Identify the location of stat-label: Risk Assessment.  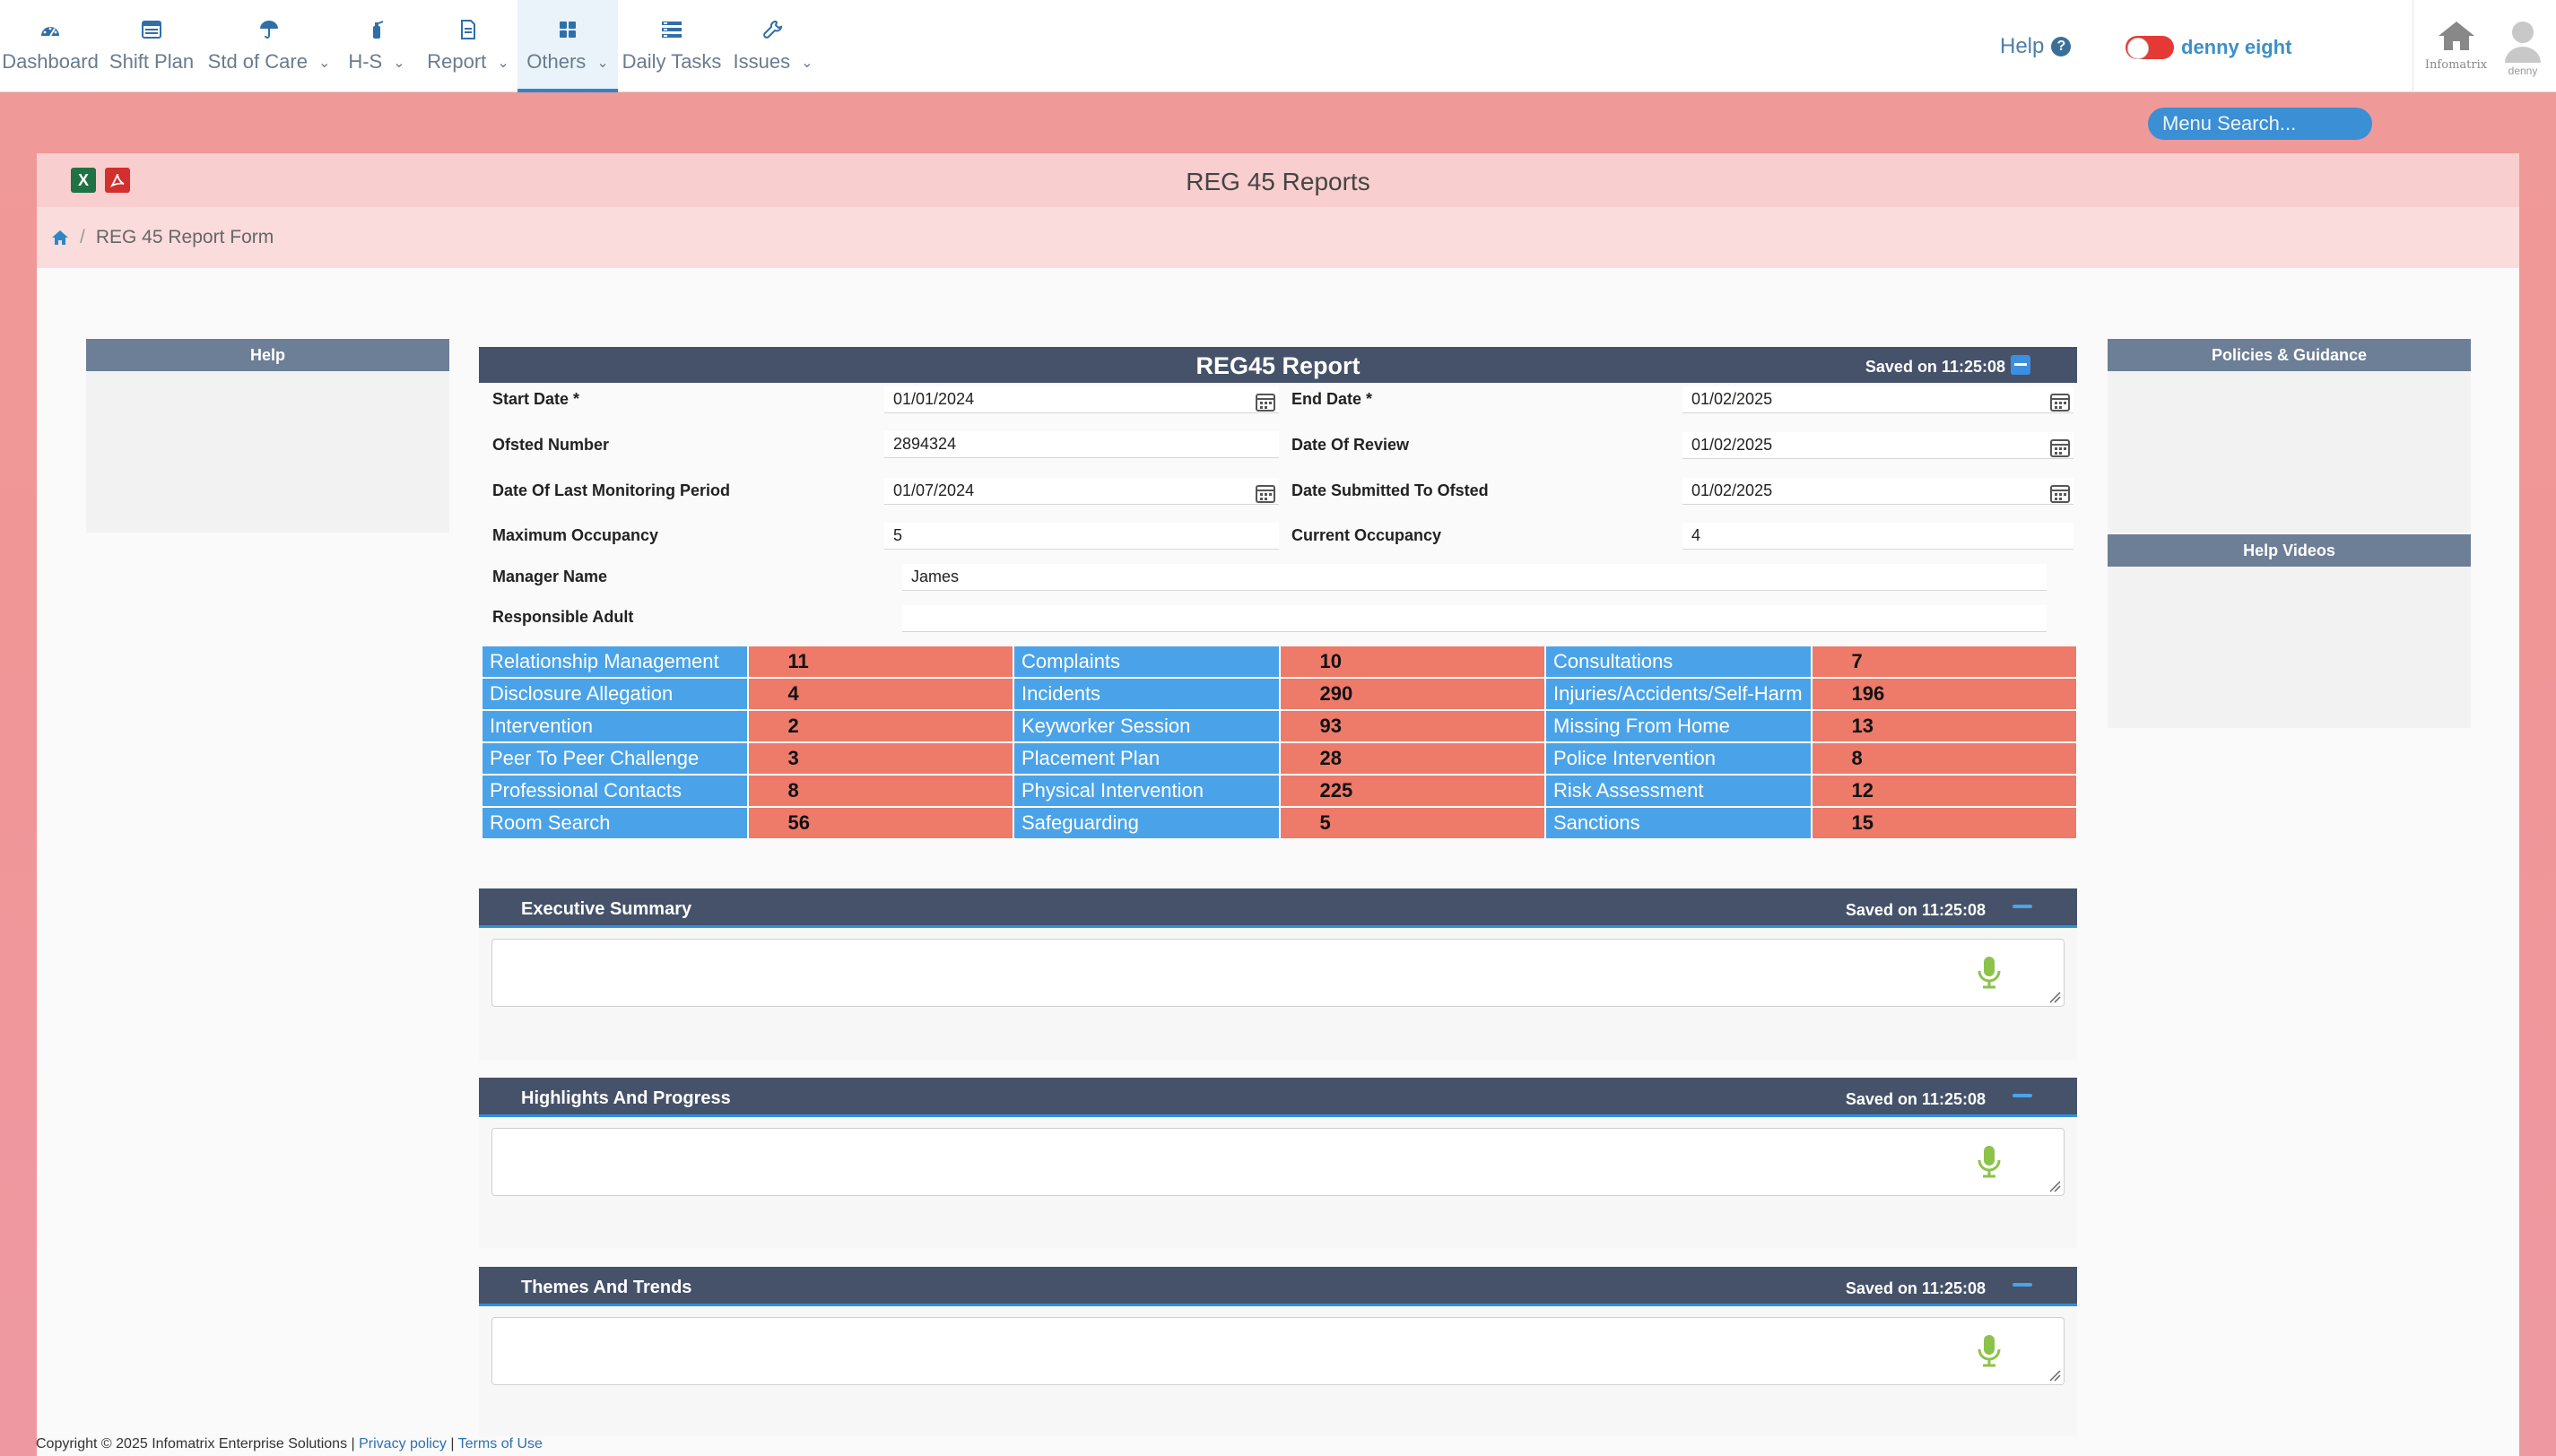
(1678, 791).